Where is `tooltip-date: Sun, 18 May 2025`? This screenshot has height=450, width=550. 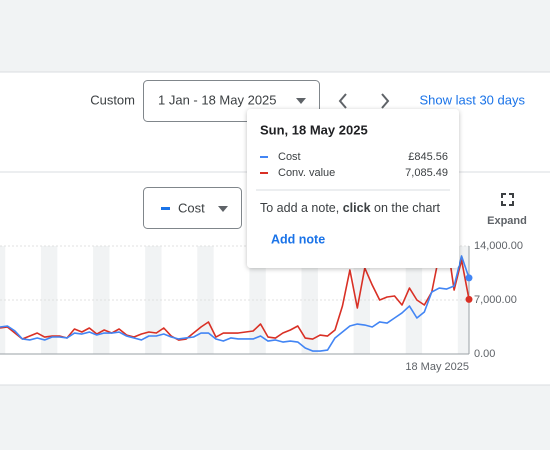 tooltip-date: Sun, 18 May 2025 is located at coordinates (314, 129).